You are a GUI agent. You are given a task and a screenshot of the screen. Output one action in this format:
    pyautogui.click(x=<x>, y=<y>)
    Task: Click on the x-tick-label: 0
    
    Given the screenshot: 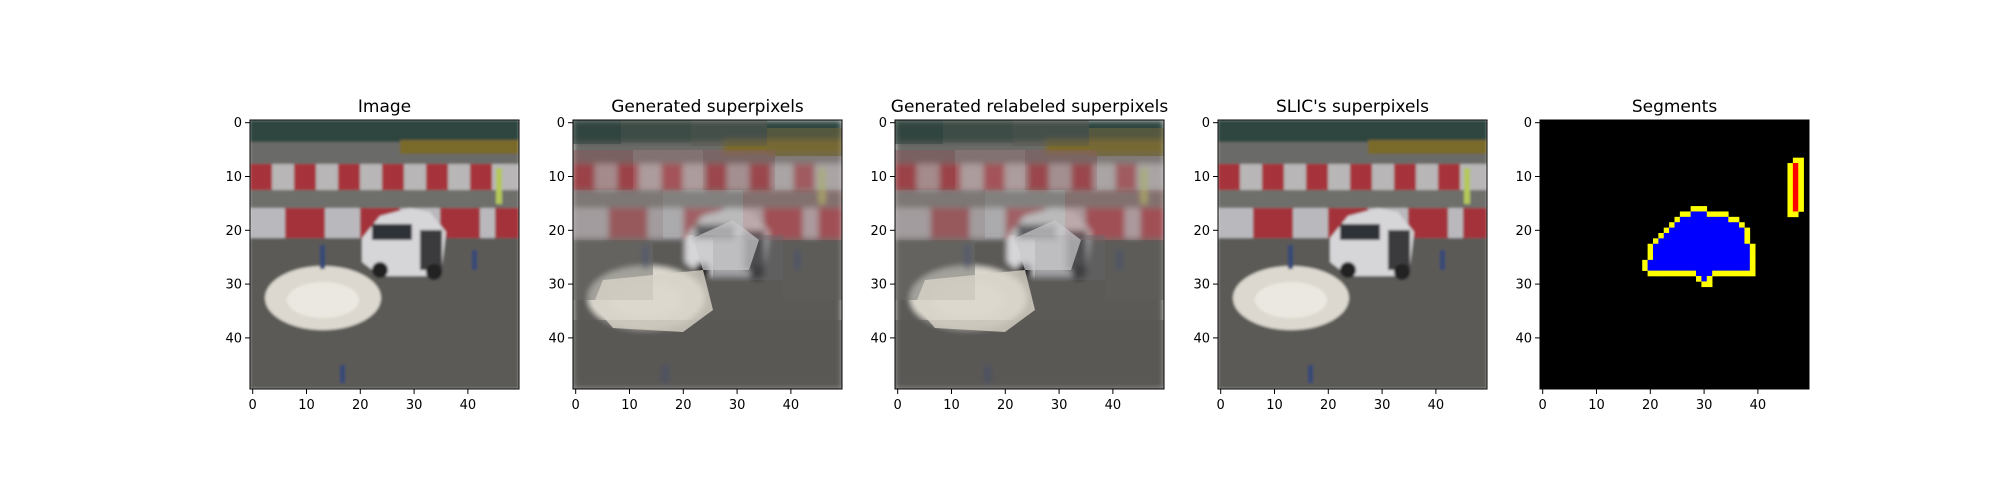 What is the action you would take?
    pyautogui.click(x=576, y=405)
    